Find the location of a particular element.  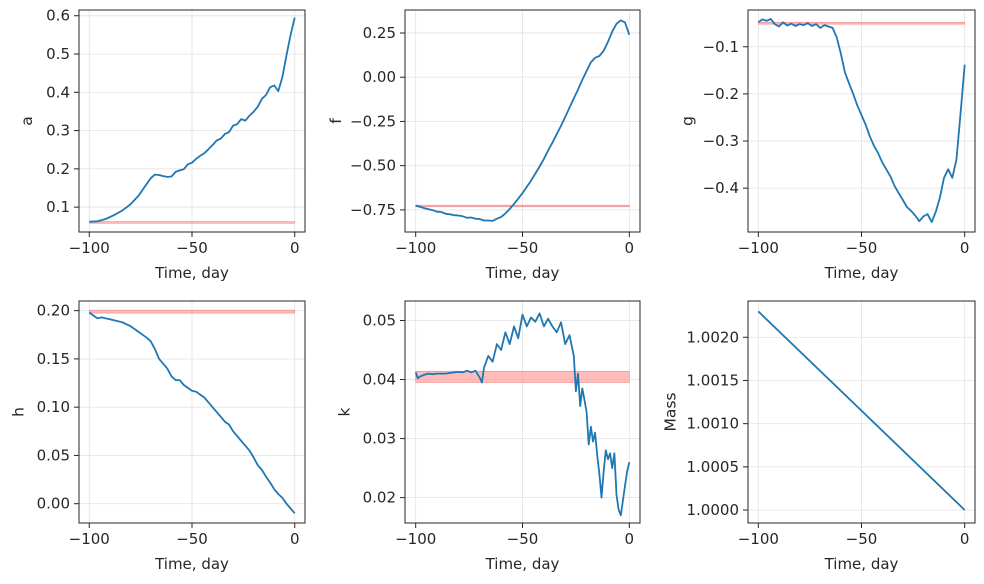

y-tick-label: 0.20 is located at coordinates (53, 311).